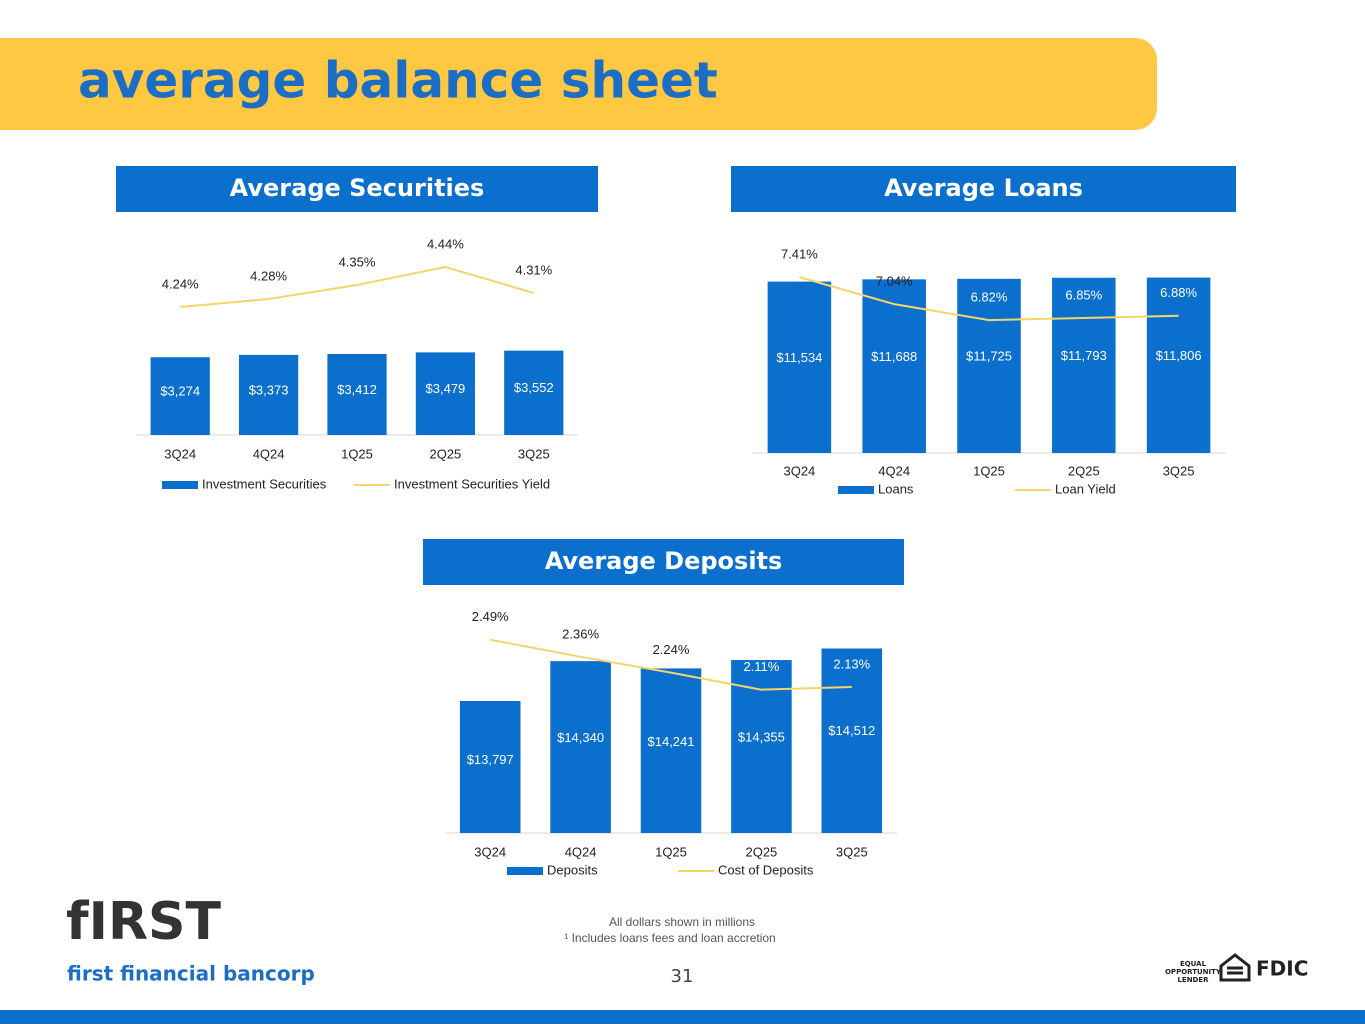  I want to click on footnote: All dollars shown in millions, so click(682, 922).